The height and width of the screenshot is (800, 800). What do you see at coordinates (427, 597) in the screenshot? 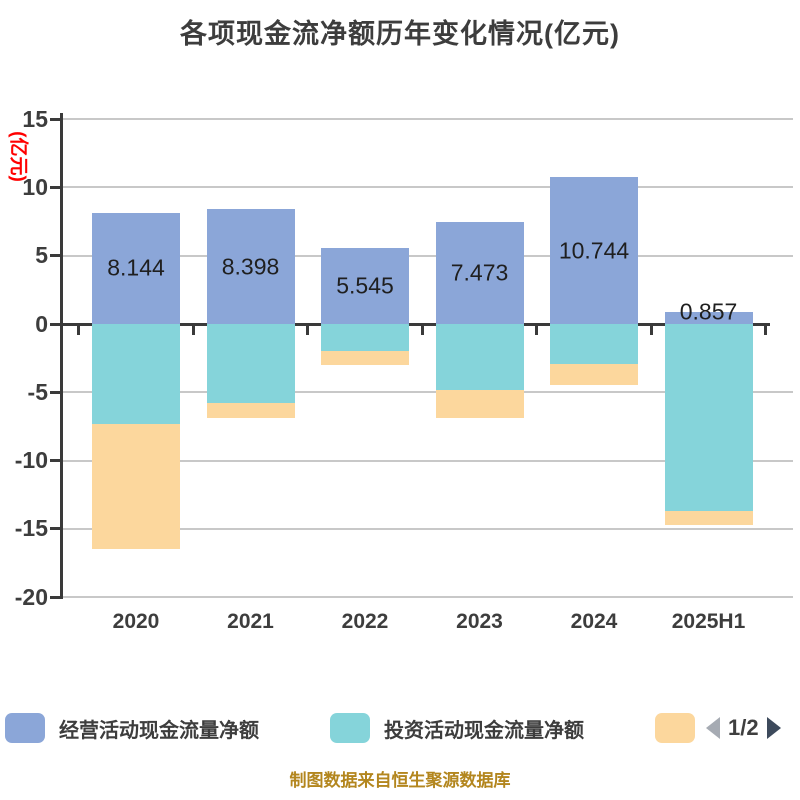
I see `gridline-y--20` at bounding box center [427, 597].